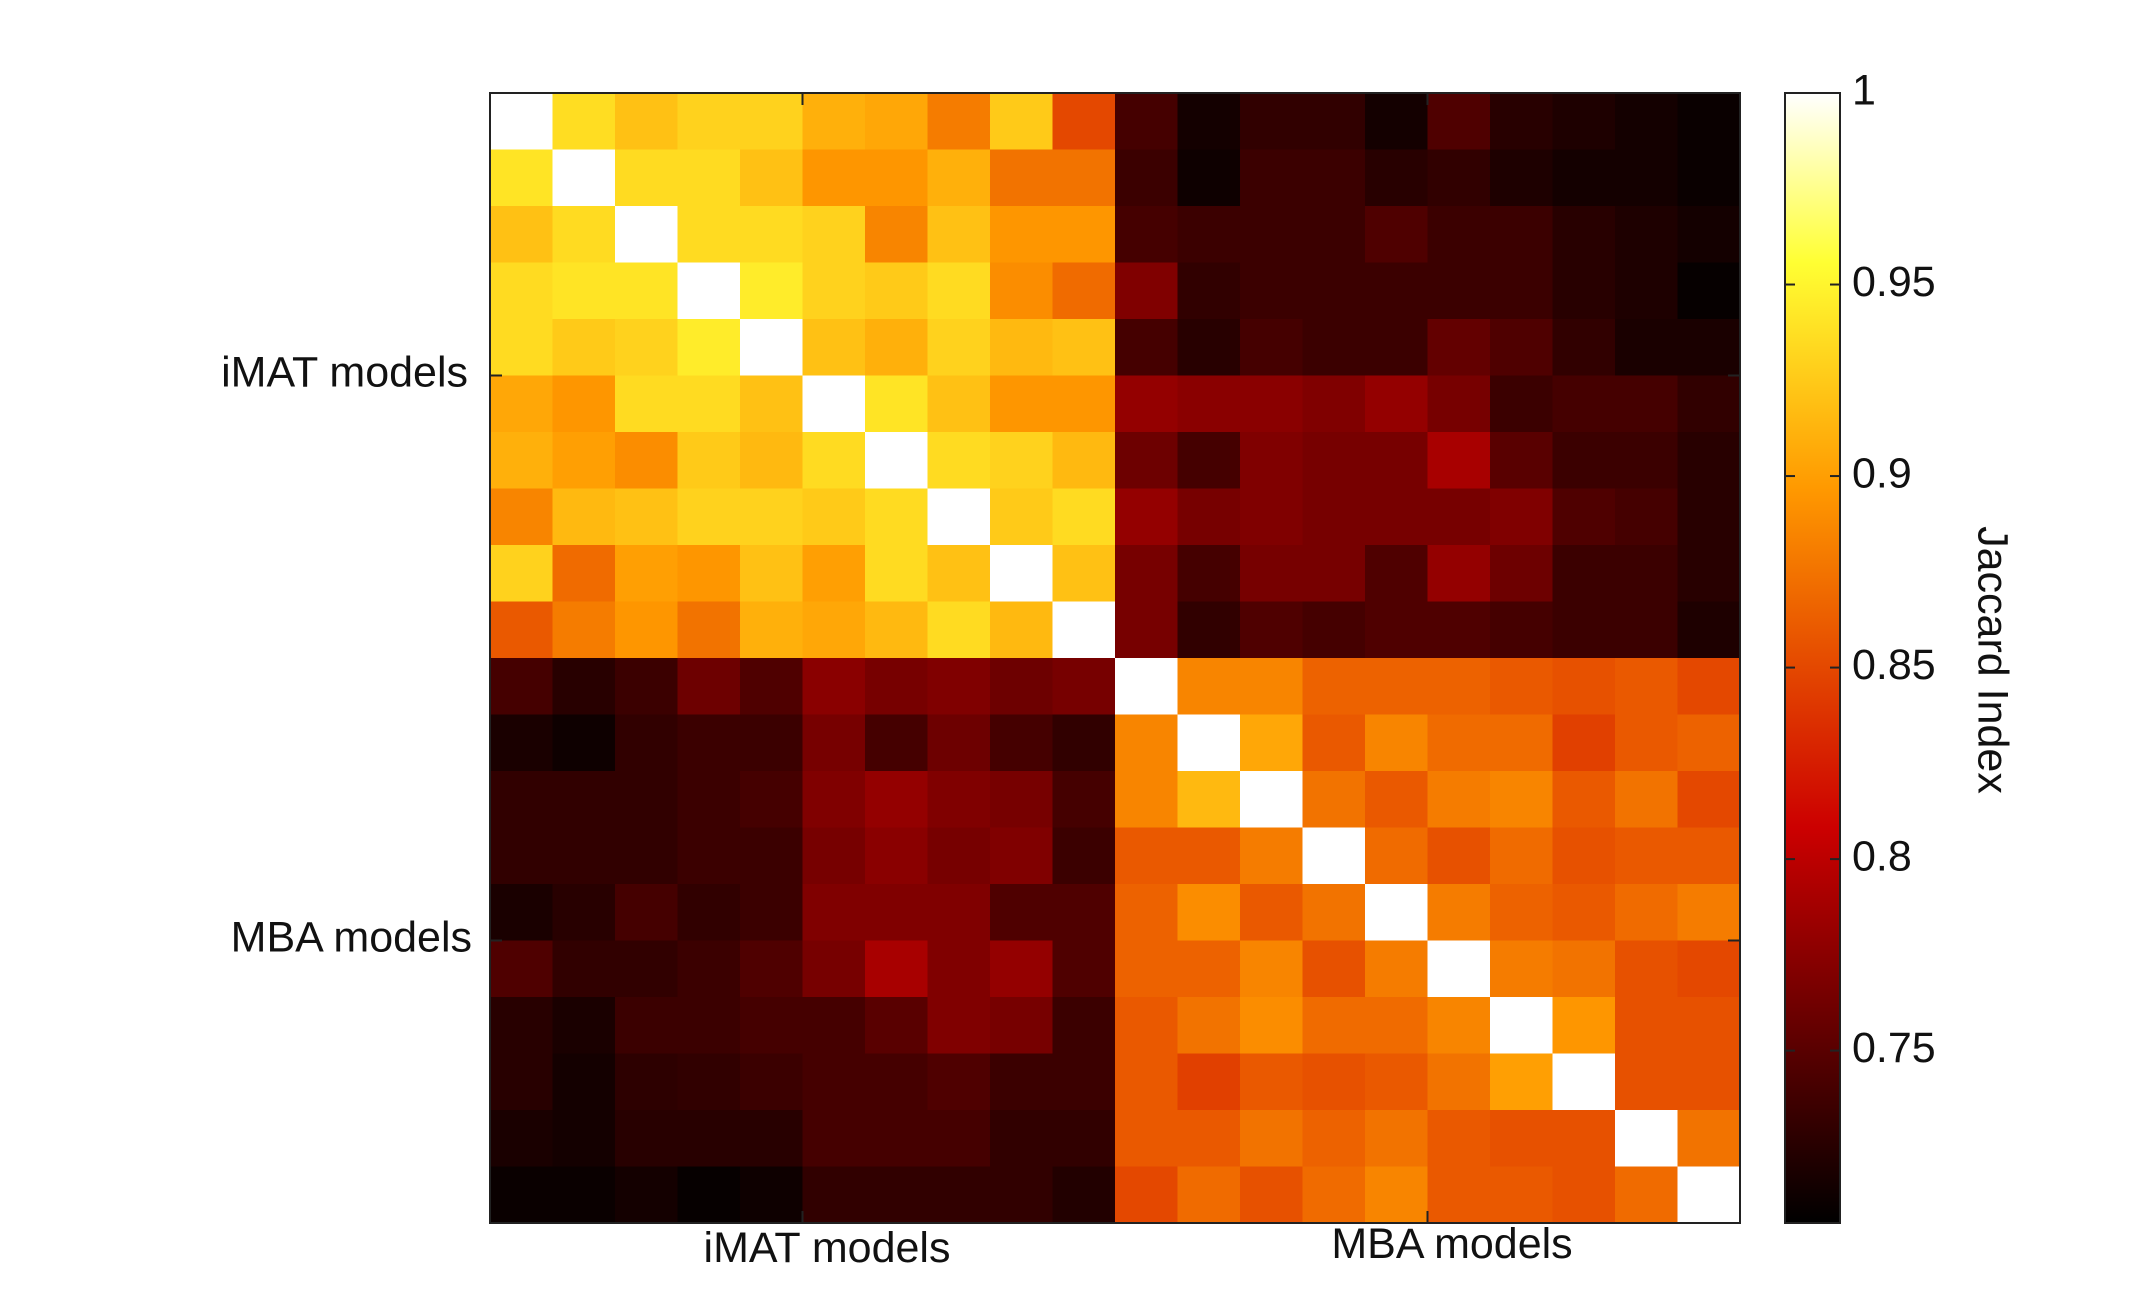 The image size is (2135, 1289). I want to click on colorbar-ticks: 1 0.95 0.9 0.85 0.8 0.75, so click(1860, 569).